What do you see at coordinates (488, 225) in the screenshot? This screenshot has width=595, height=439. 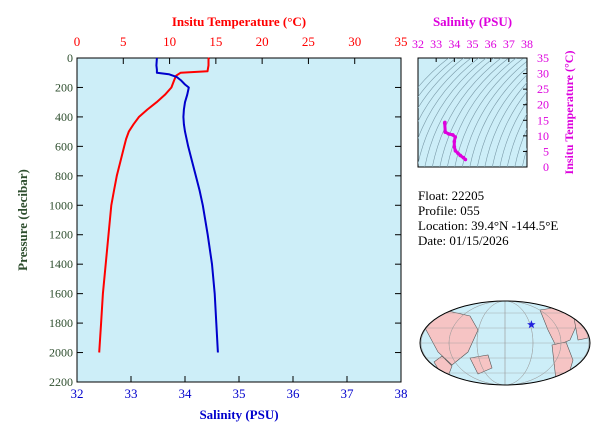 I see `location-text: Location: 39.4°N -144.5°E` at bounding box center [488, 225].